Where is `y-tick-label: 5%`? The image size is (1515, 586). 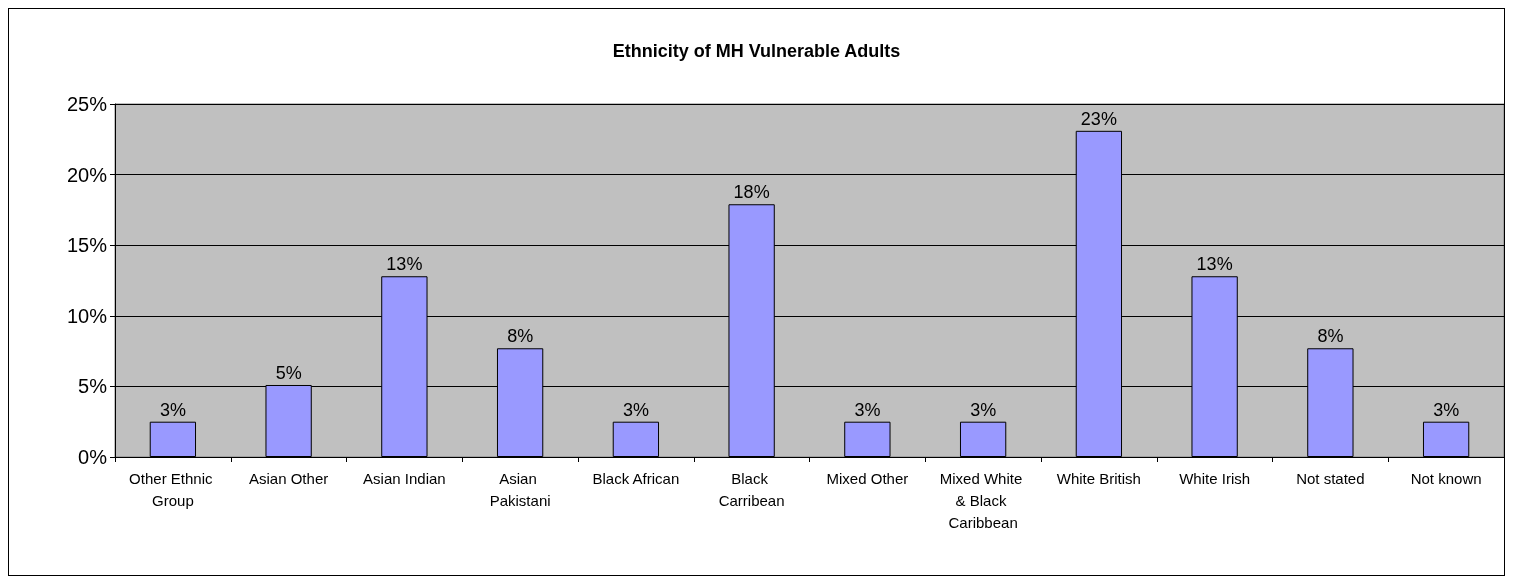
y-tick-label: 5% is located at coordinates (93, 386).